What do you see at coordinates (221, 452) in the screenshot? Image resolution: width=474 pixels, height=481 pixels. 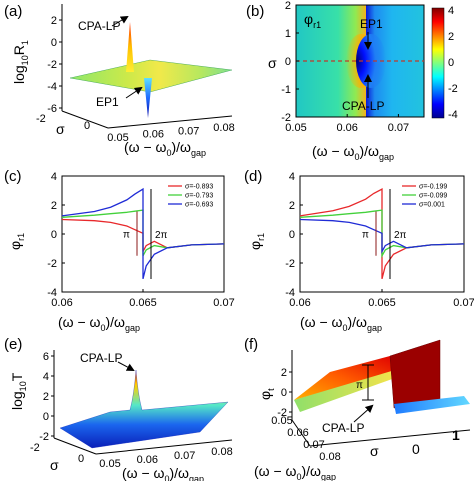 I see `panel-e-x-tick-label: 0.08` at bounding box center [221, 452].